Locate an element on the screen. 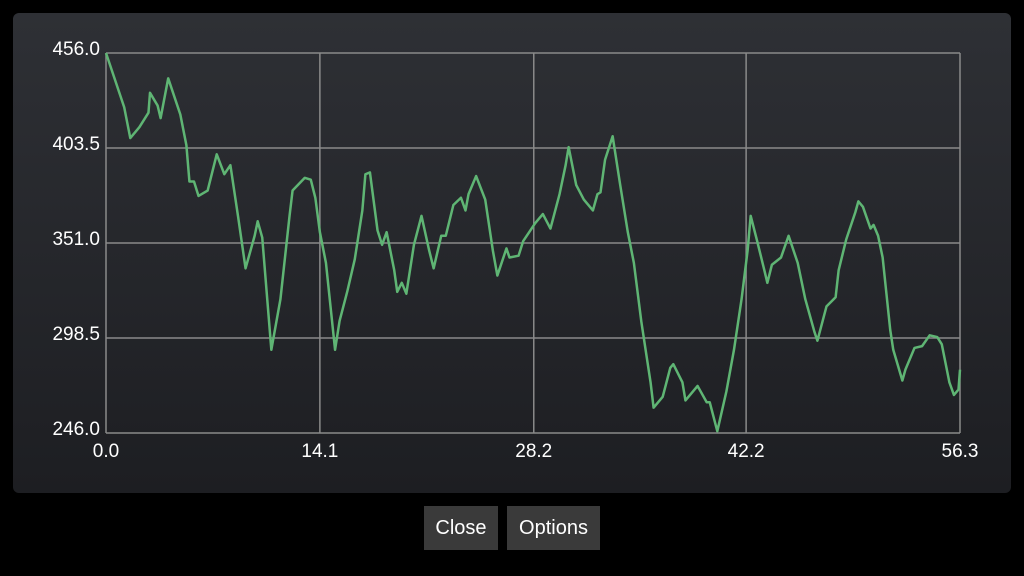 This screenshot has height=576, width=1024. close-button: Close is located at coordinates (461, 528).